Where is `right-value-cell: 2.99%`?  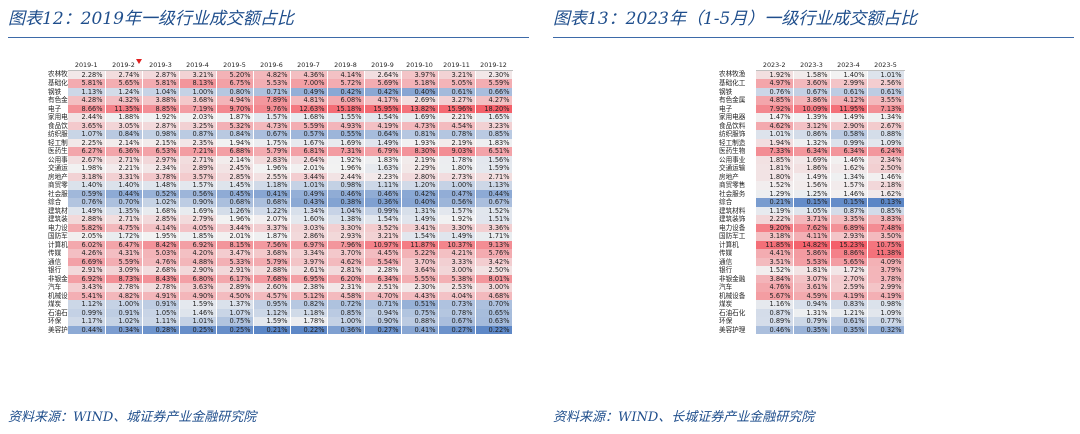 right-value-cell: 2.99% is located at coordinates (849, 83).